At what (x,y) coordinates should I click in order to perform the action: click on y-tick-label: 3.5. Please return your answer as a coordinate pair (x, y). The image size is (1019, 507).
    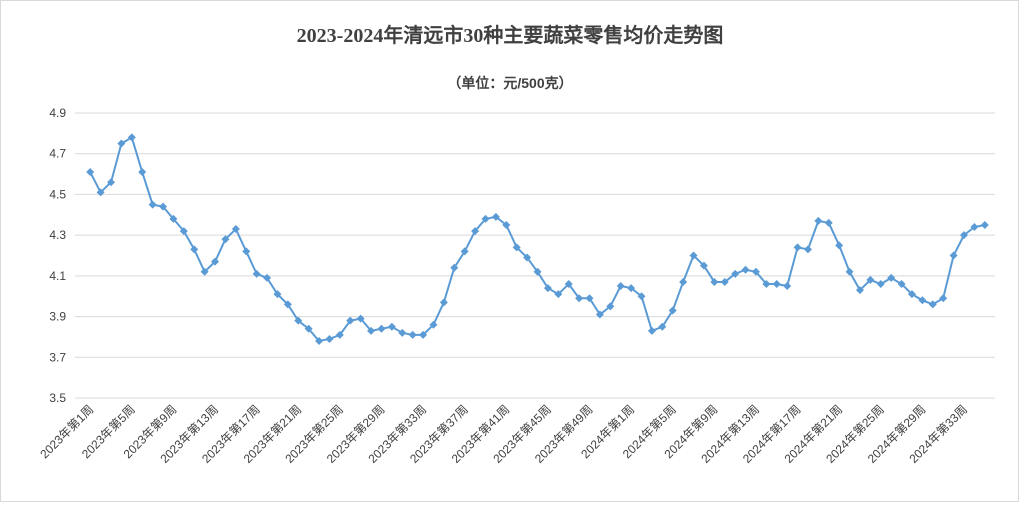
    Looking at the image, I should click on (57, 398).